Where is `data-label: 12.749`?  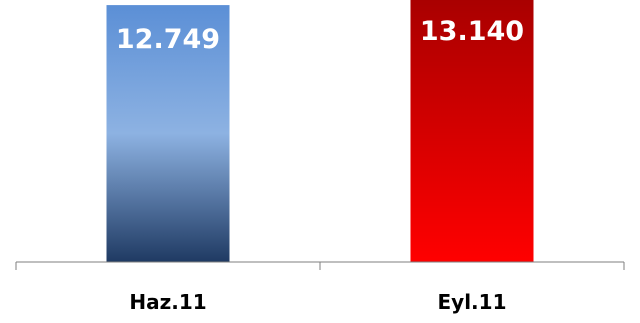
data-label: 12.749 is located at coordinates (168, 39).